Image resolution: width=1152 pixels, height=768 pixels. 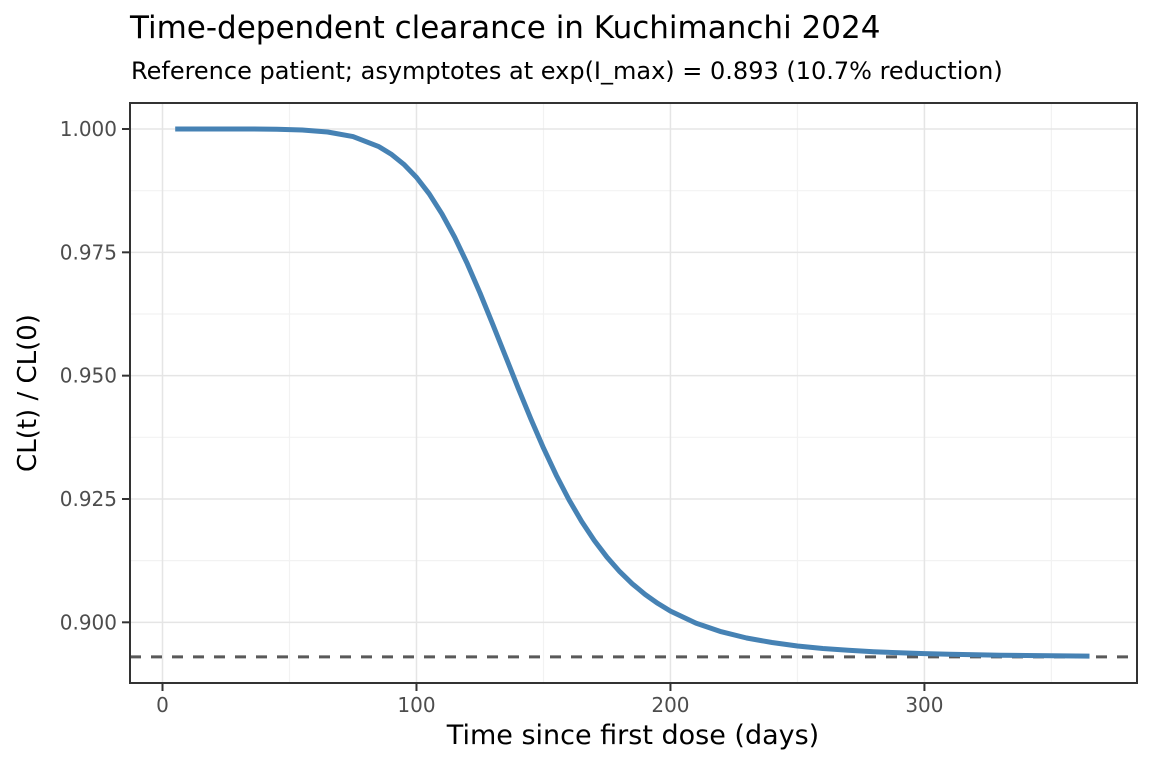 What do you see at coordinates (416, 705) in the screenshot?
I see `x-tick-label: 100` at bounding box center [416, 705].